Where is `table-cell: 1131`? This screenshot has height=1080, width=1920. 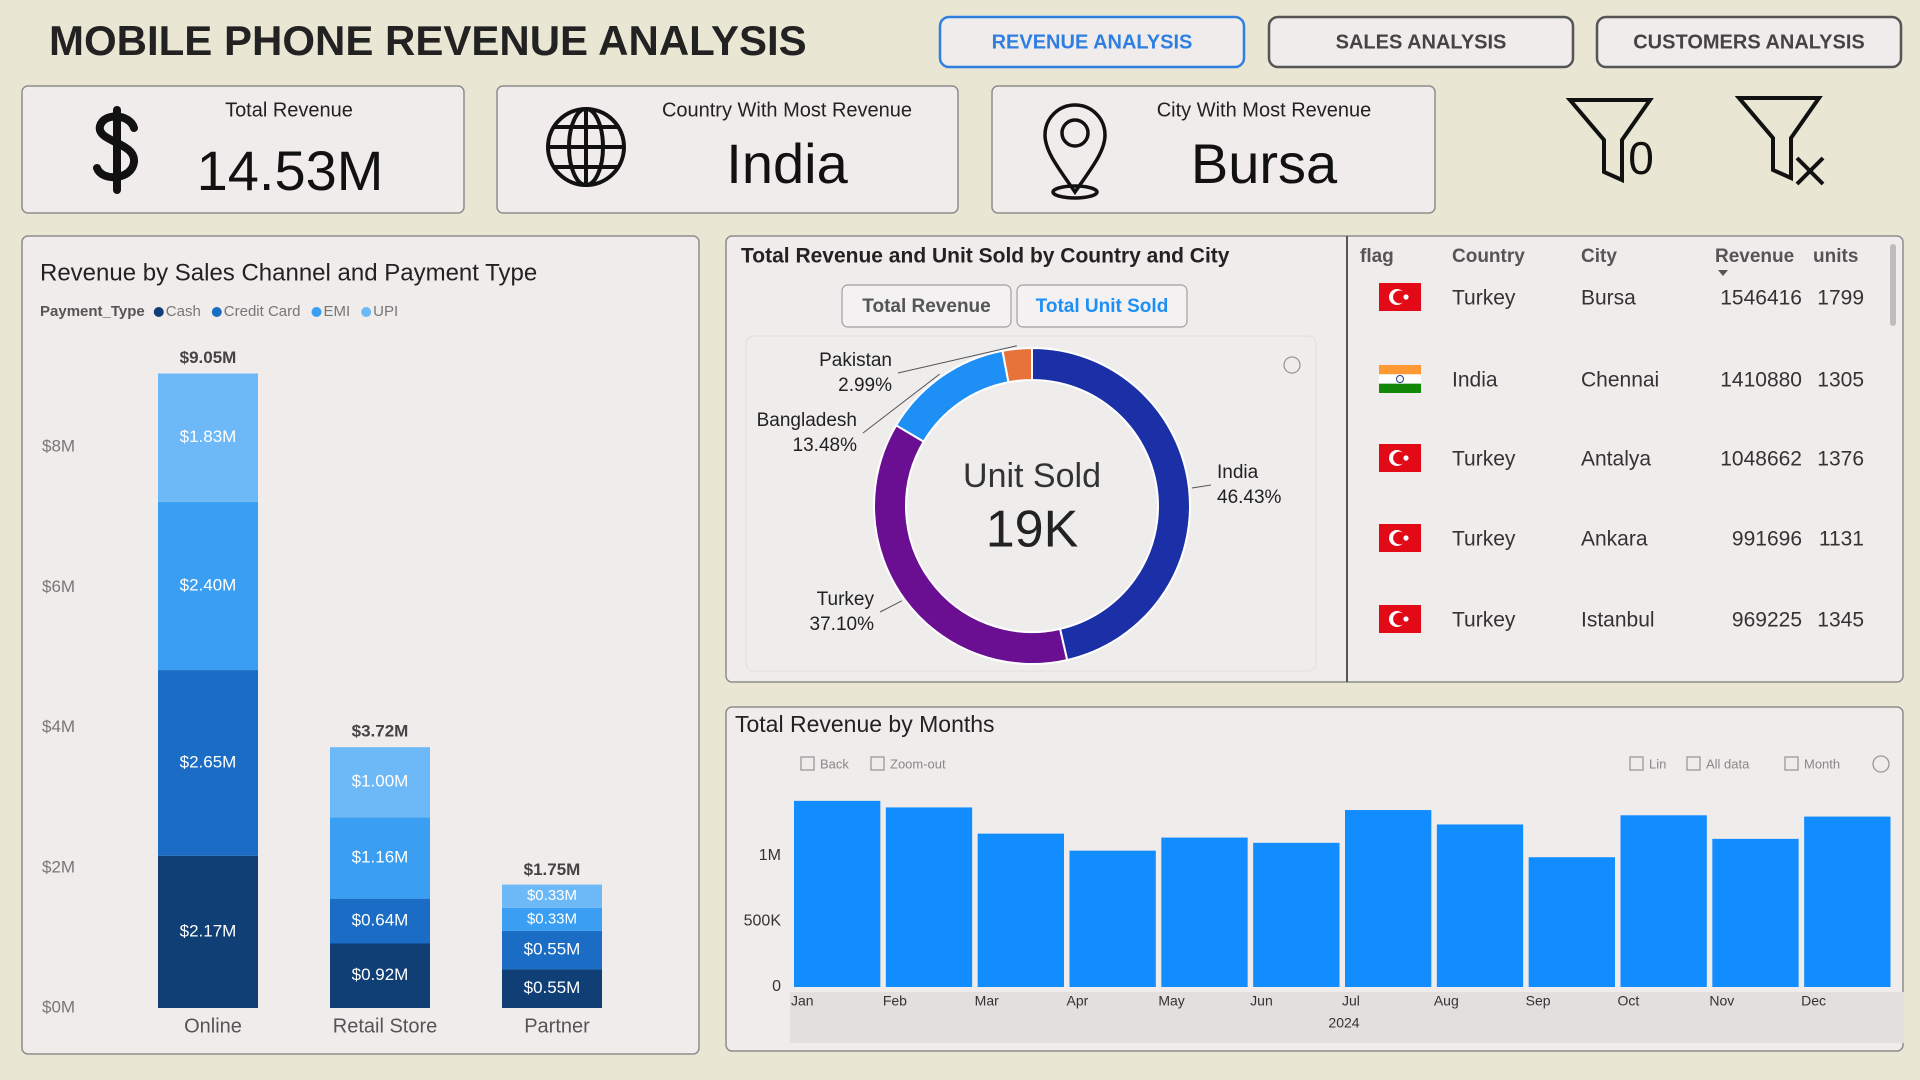
table-cell: 1131 is located at coordinates (1841, 539).